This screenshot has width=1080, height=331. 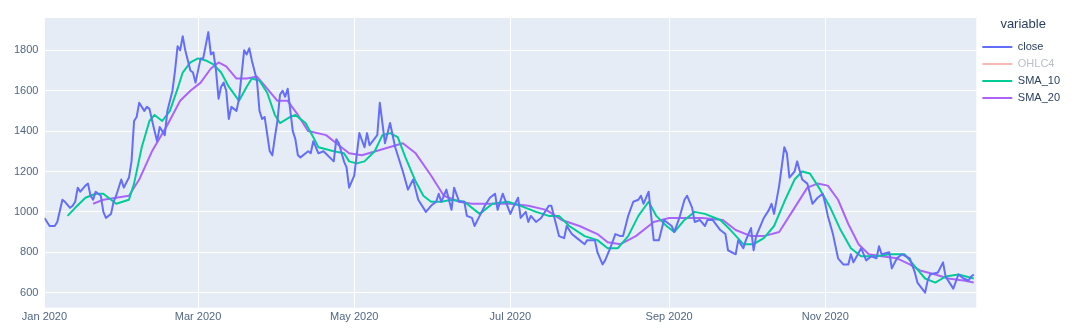 What do you see at coordinates (26, 130) in the screenshot?
I see `y-tick-label: 1400` at bounding box center [26, 130].